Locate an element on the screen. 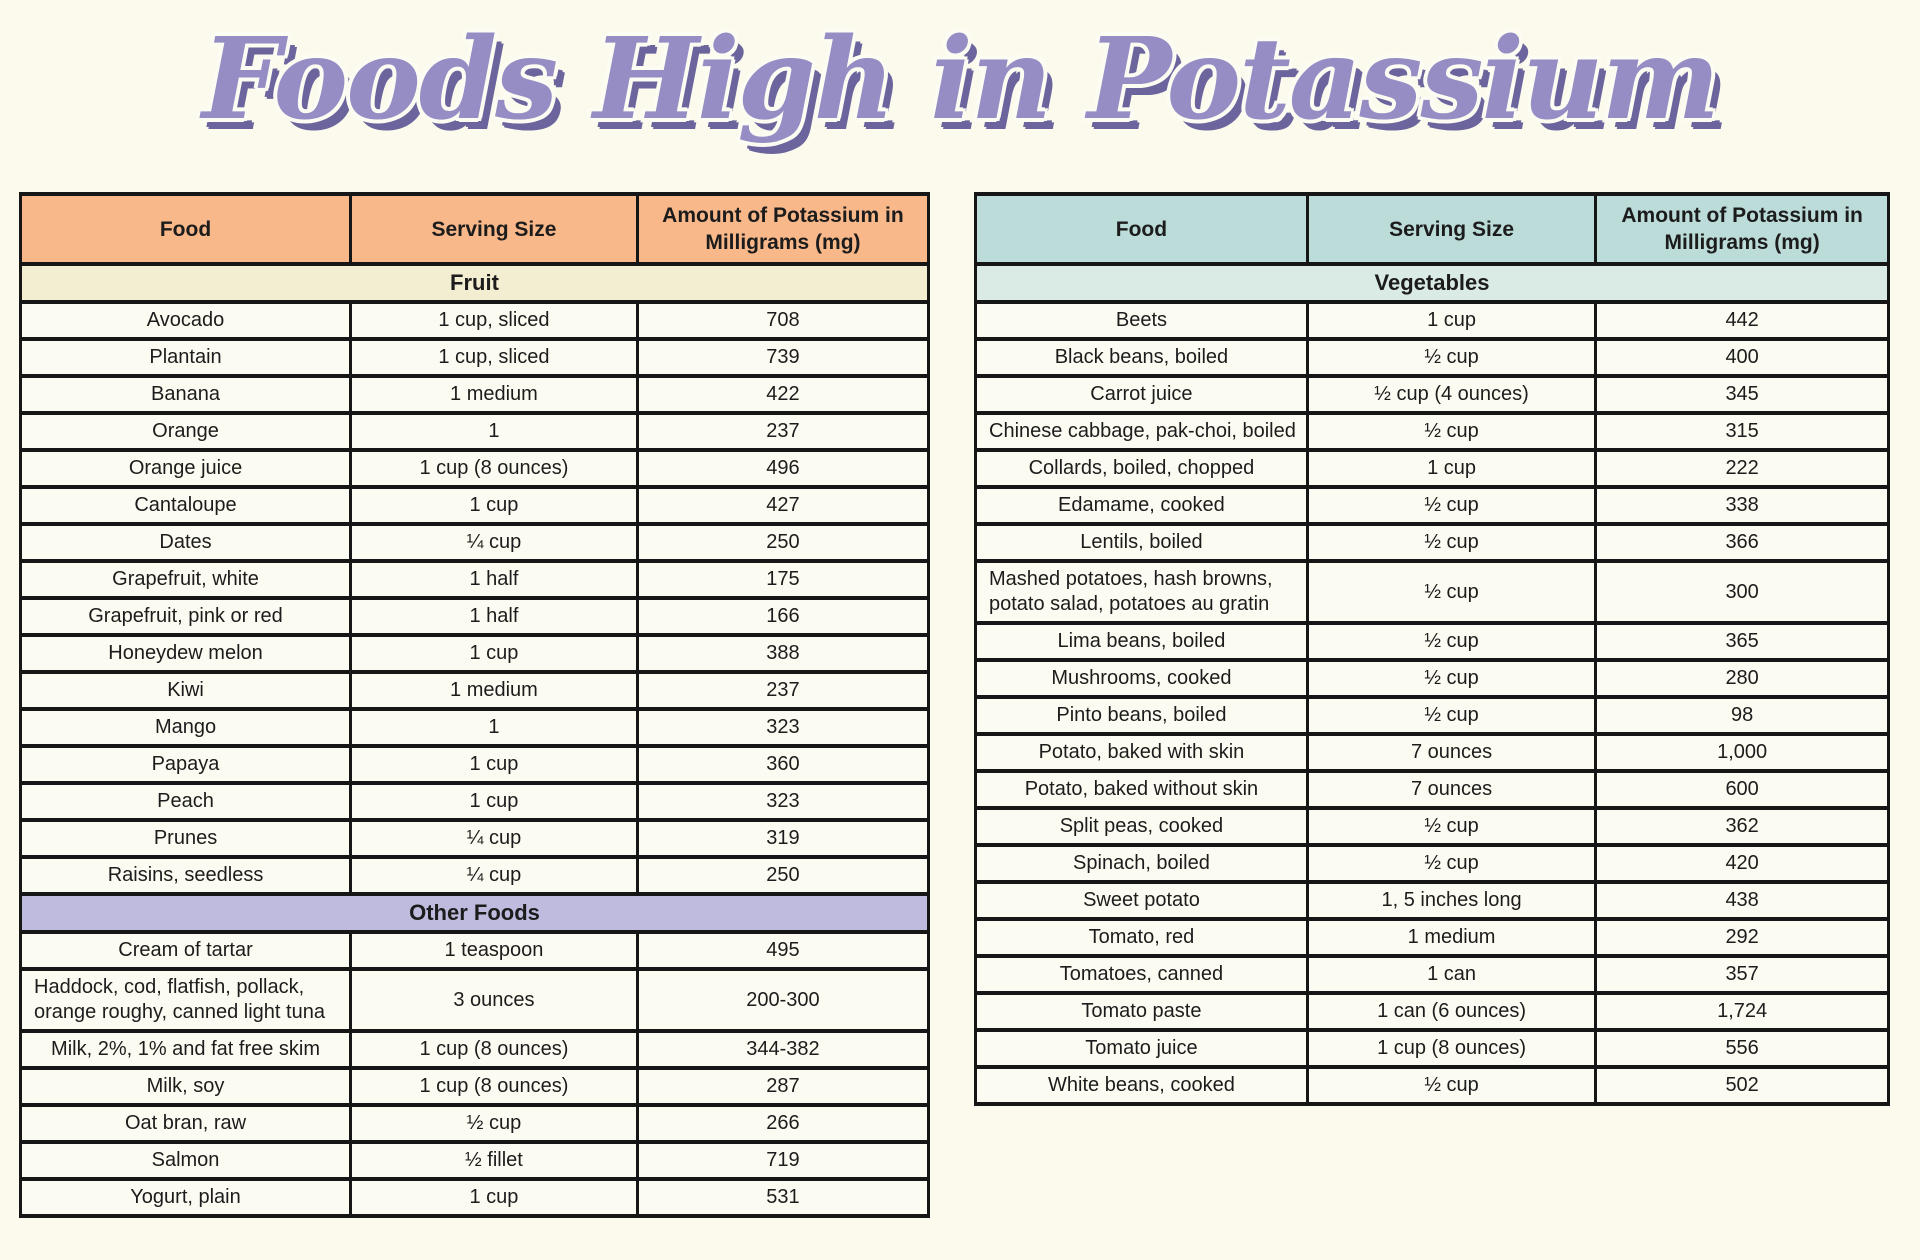  table-row: Grapefruit, white 1 half 175 is located at coordinates (474, 579).